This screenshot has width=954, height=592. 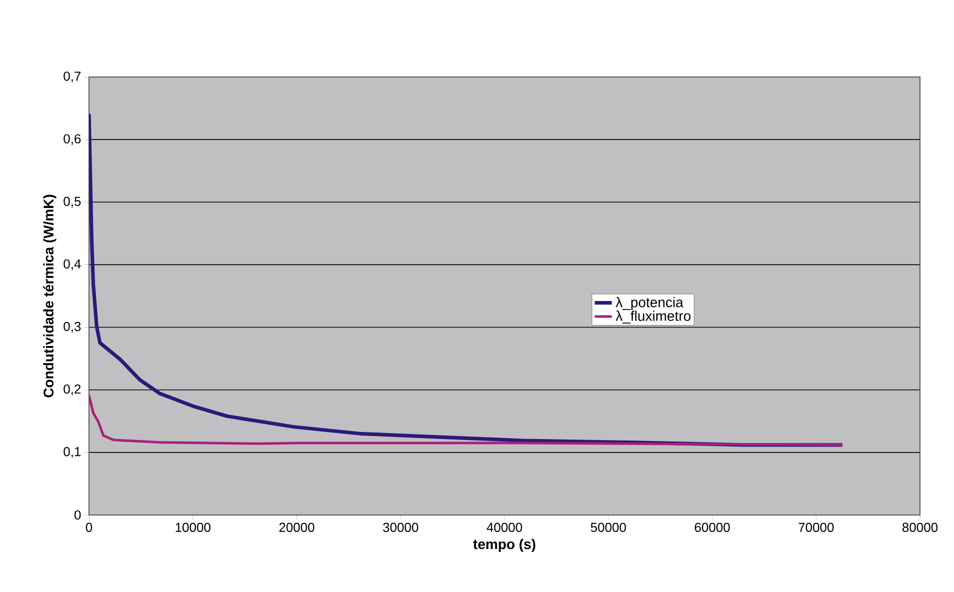 What do you see at coordinates (400, 527) in the screenshot?
I see `x-tick-label: 30000` at bounding box center [400, 527].